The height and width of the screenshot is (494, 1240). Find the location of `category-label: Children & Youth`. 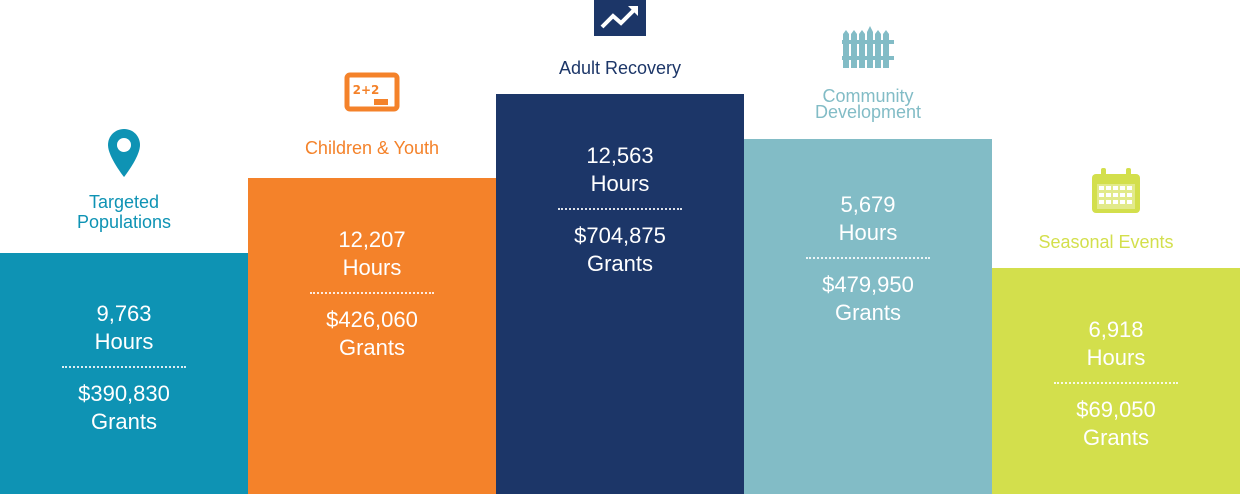

category-label: Children & Youth is located at coordinates (372, 148).